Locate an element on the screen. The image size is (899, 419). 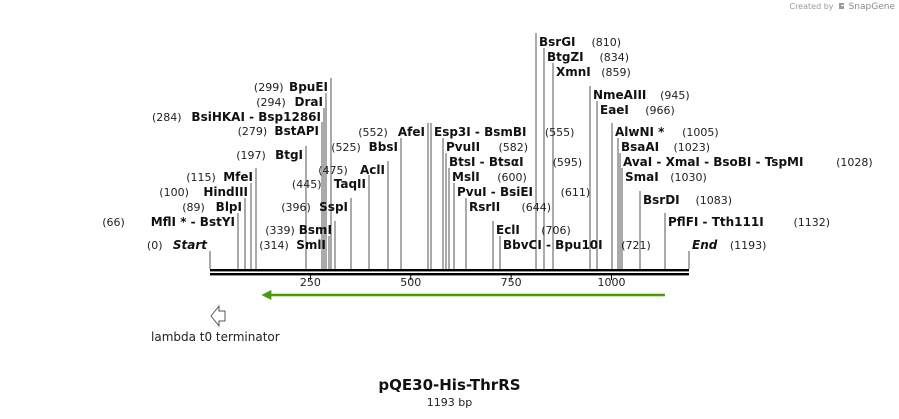
site-name: SmaI is located at coordinates (642, 177).